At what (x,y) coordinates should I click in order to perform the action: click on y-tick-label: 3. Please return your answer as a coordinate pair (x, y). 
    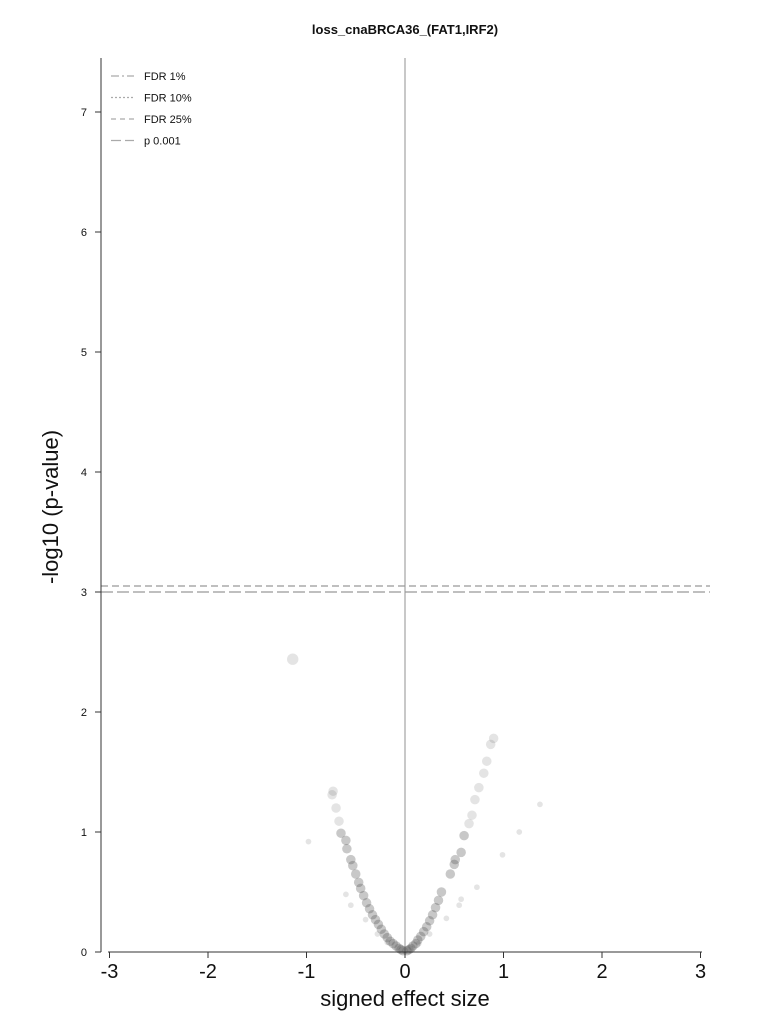
    Looking at the image, I should click on (84, 593).